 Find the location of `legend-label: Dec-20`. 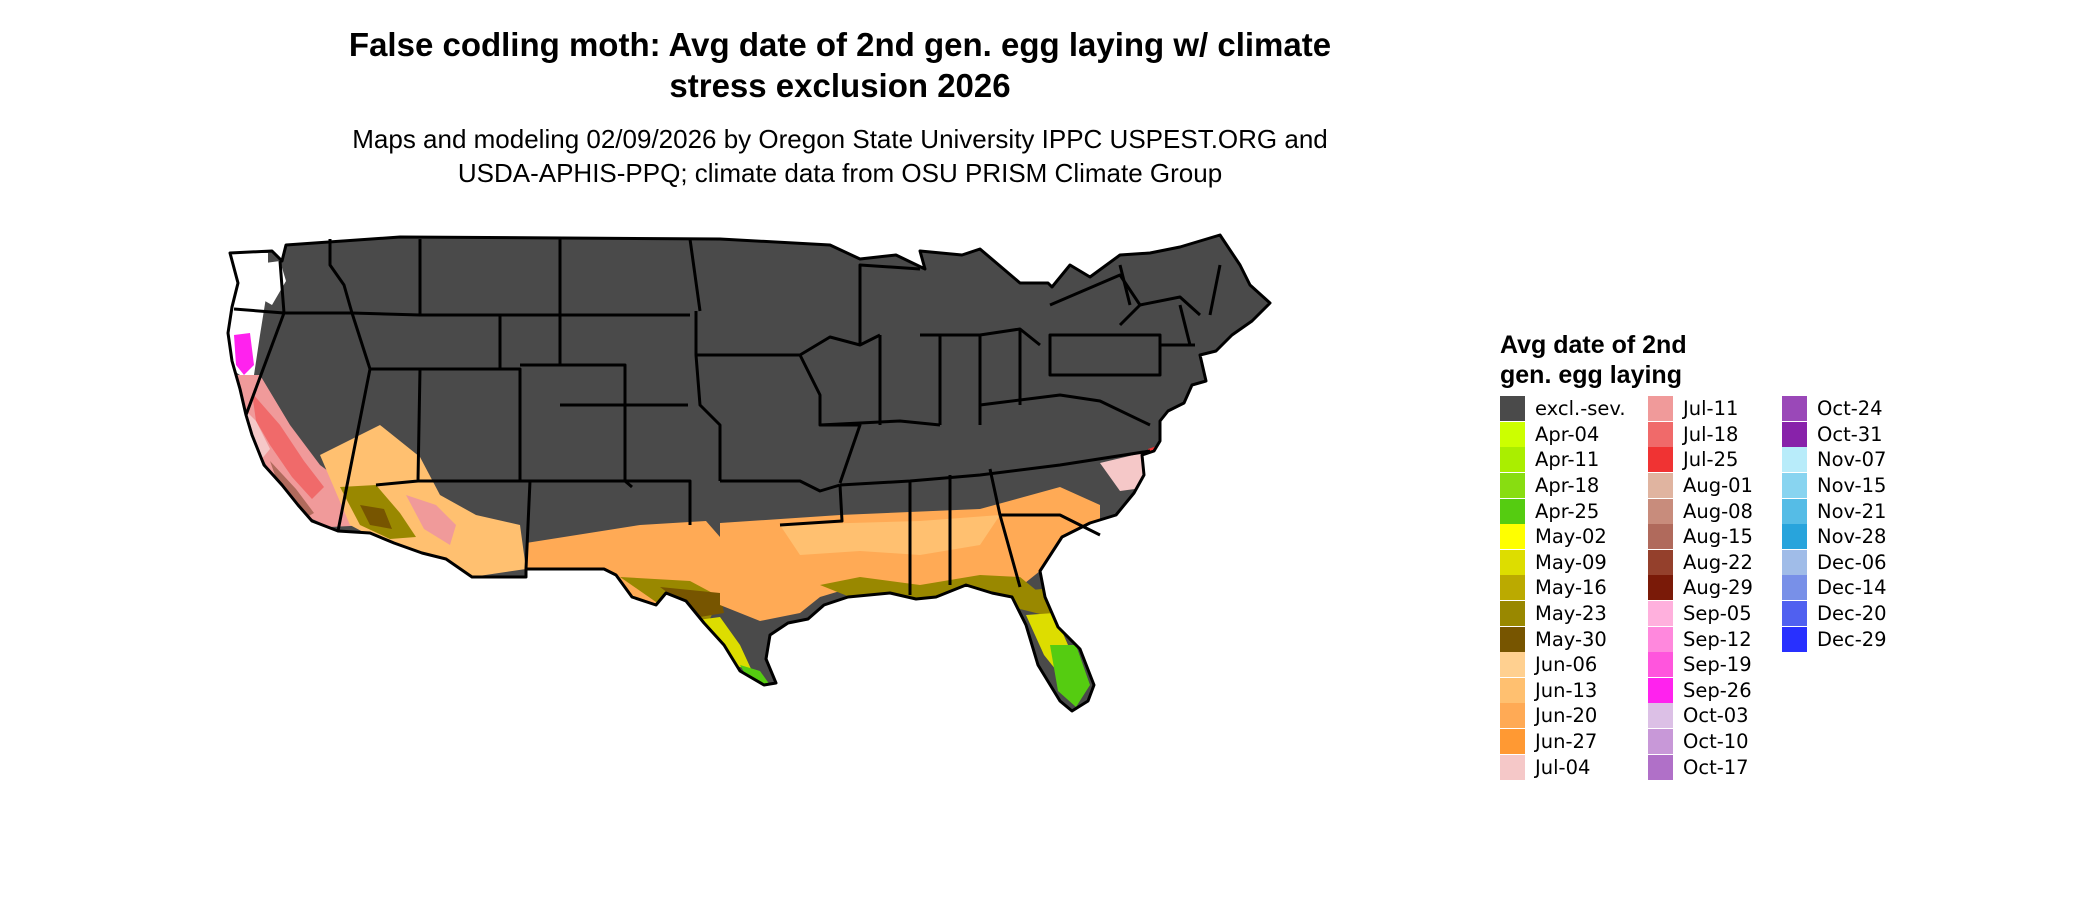

legend-label: Dec-20 is located at coordinates (1852, 614).